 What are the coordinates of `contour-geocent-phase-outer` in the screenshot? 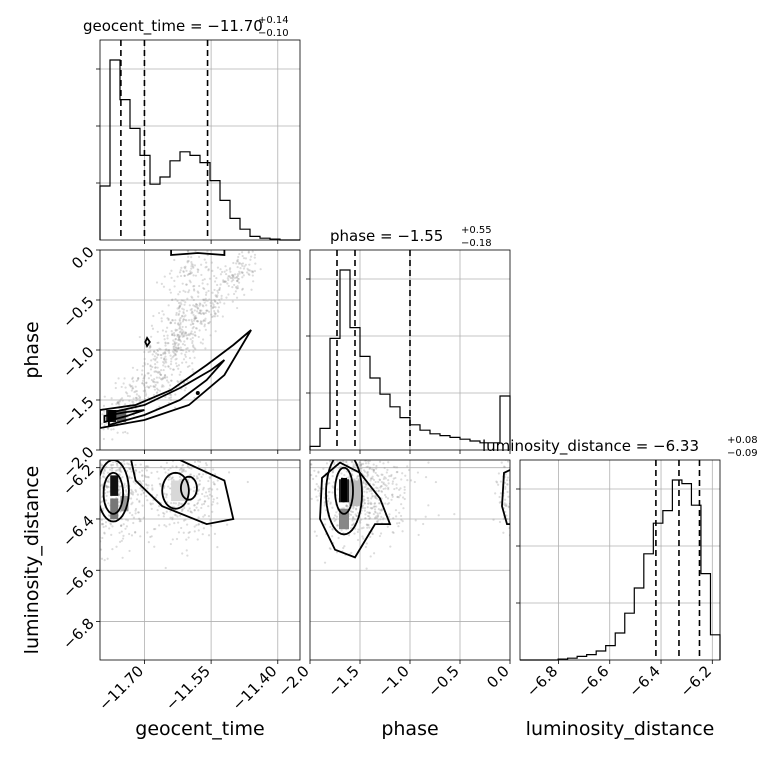 It's located at (176, 379).